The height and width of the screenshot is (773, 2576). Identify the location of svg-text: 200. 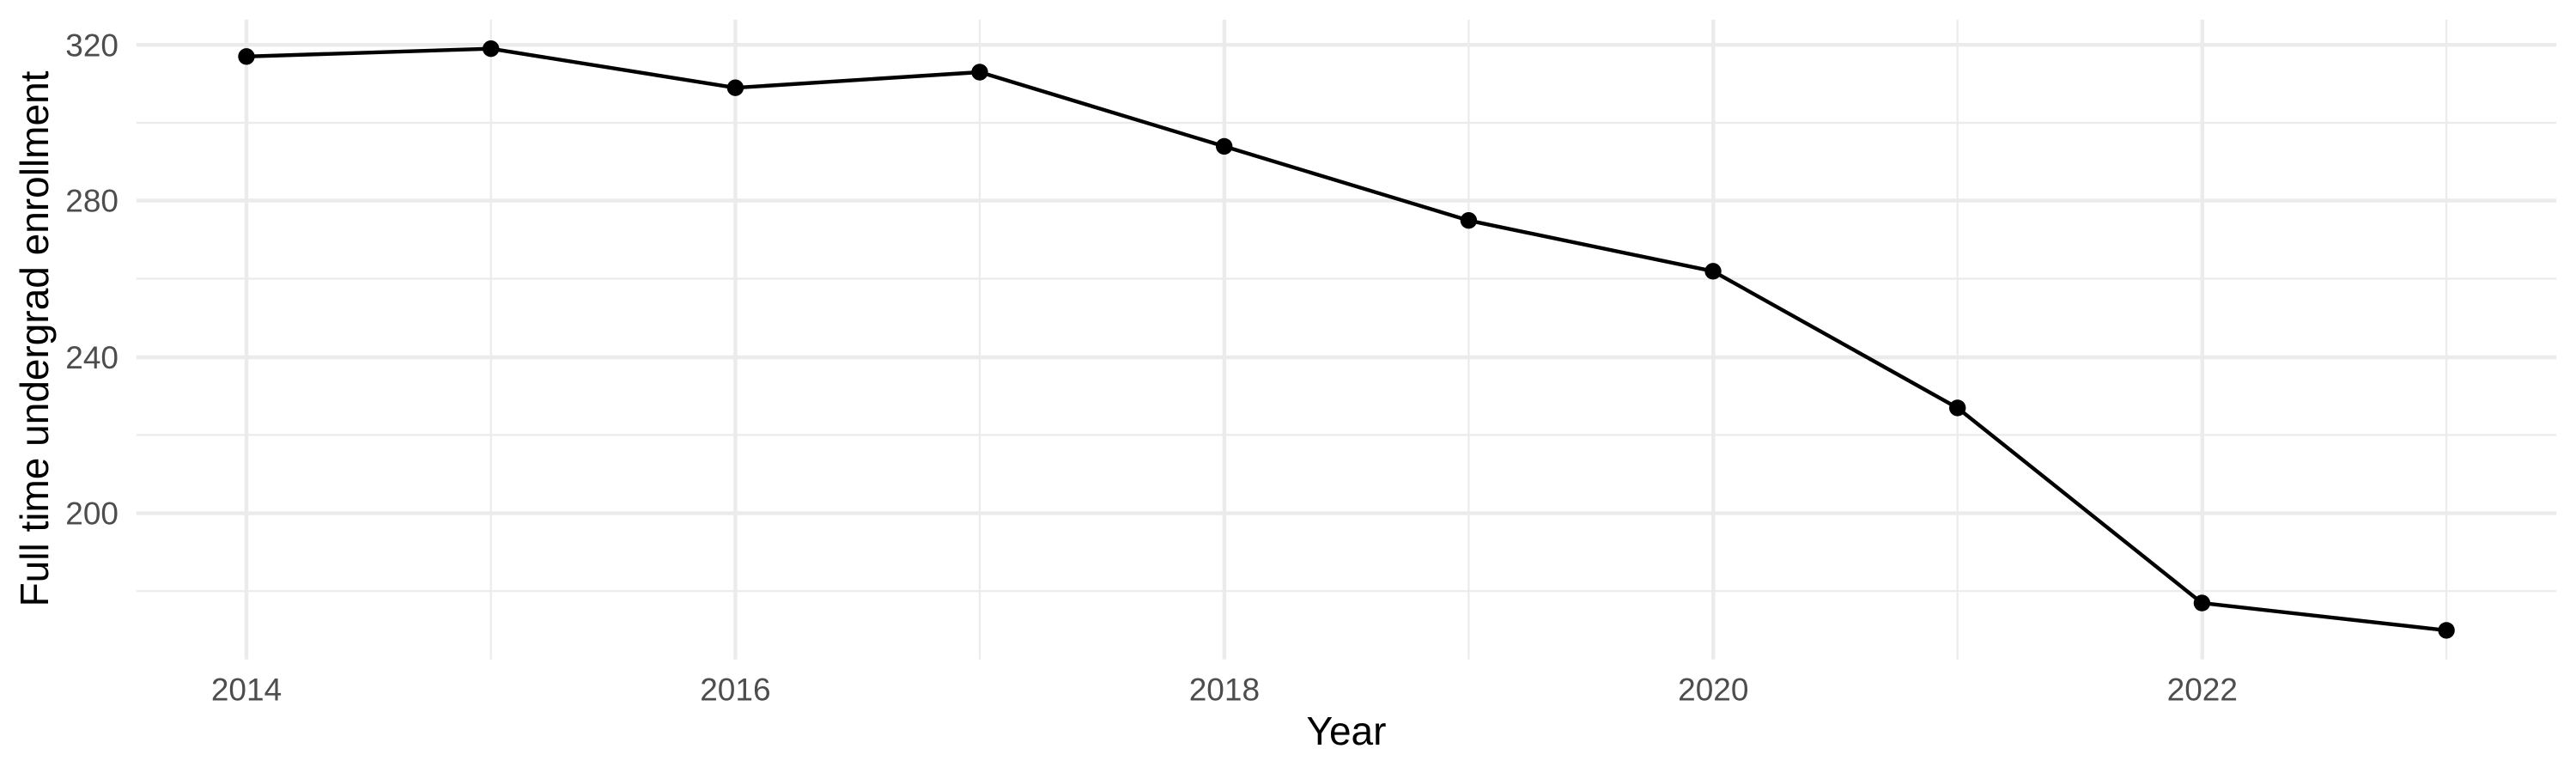
(91, 514).